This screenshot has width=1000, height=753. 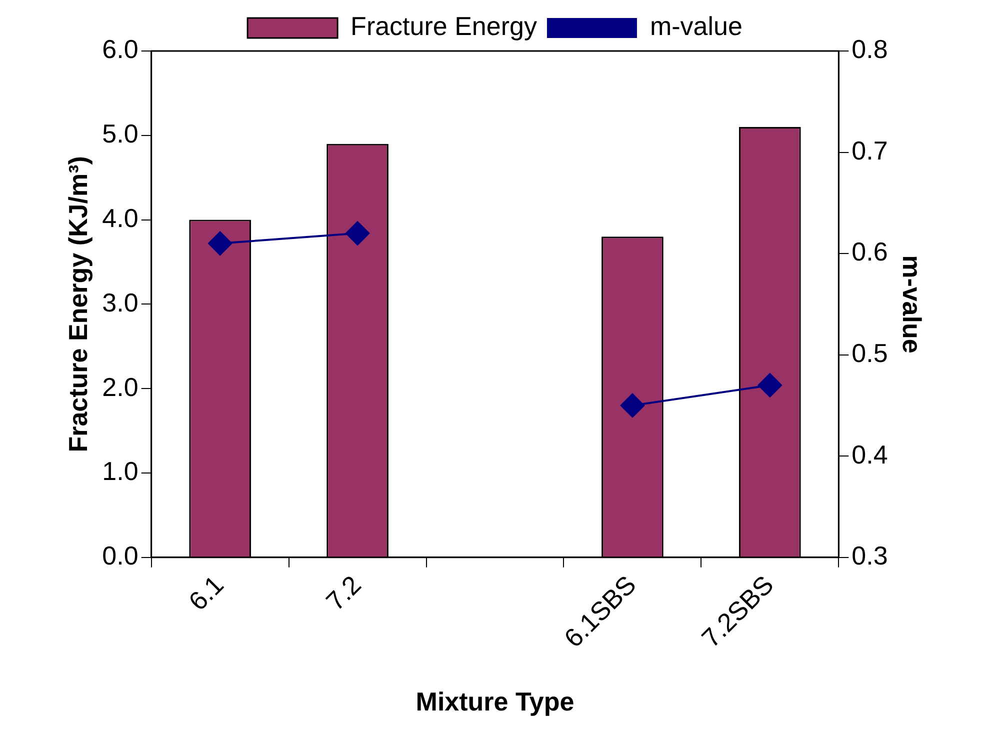 I want to click on y2-tick-label: 0.7, so click(x=870, y=150).